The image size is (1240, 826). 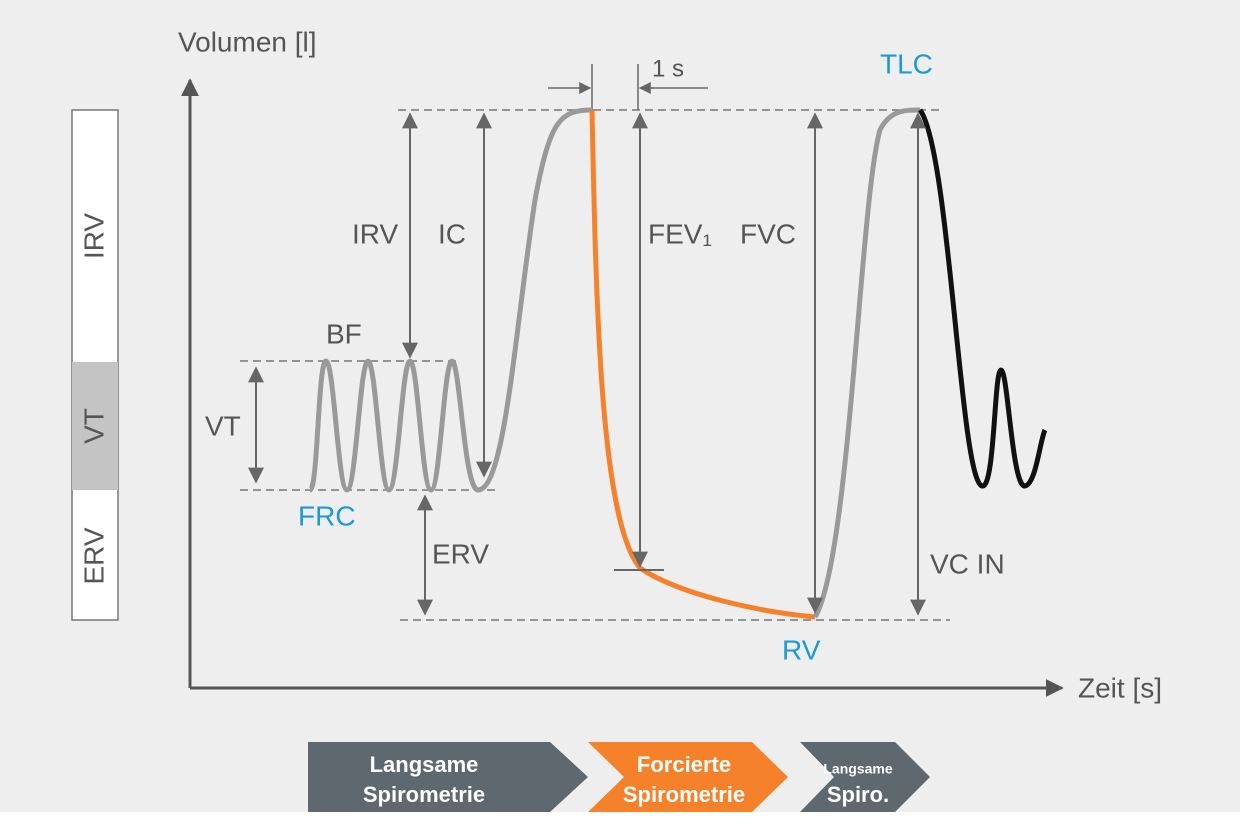 I want to click on final-curve, so click(x=982, y=298).